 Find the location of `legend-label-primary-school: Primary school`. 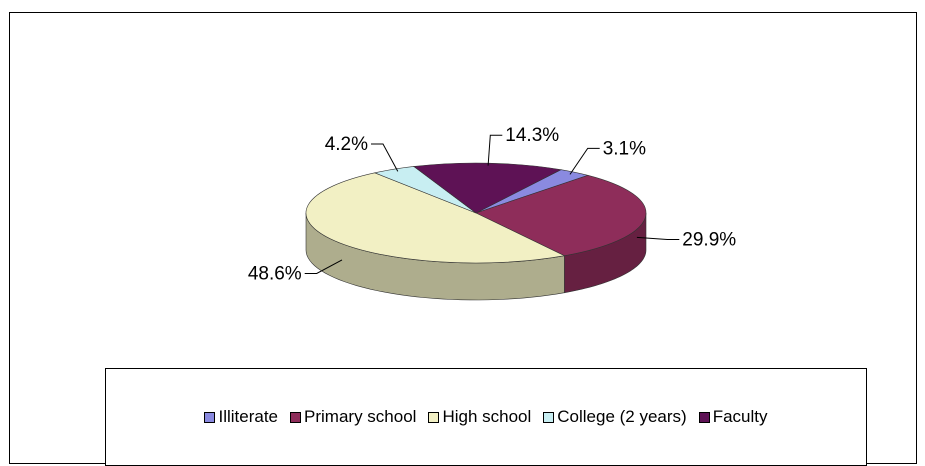

legend-label-primary-school: Primary school is located at coordinates (360, 416).